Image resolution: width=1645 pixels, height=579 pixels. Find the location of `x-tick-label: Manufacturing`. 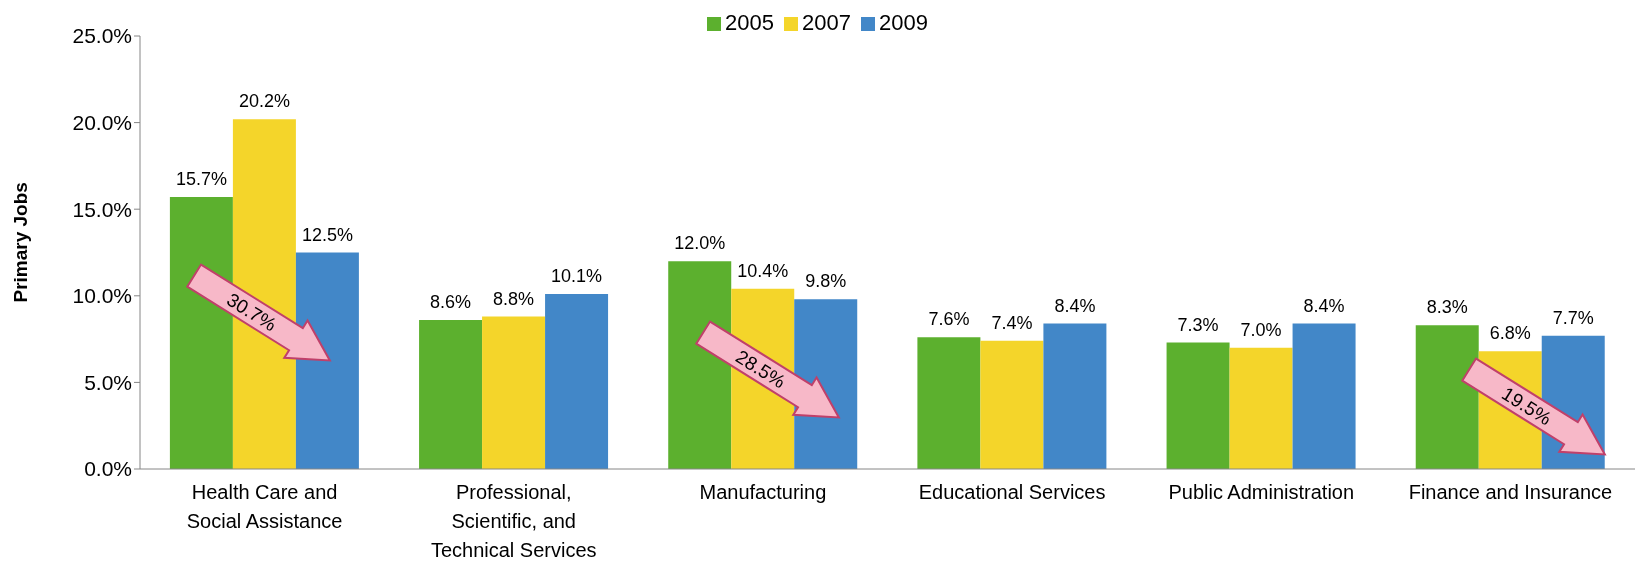

x-tick-label: Manufacturing is located at coordinates (763, 492).